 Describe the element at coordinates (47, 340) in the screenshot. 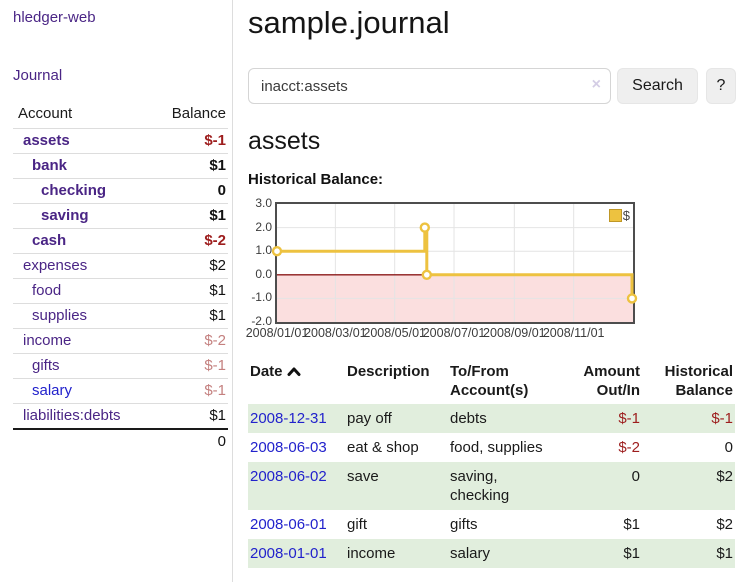

I see `account-link-income: income` at that location.